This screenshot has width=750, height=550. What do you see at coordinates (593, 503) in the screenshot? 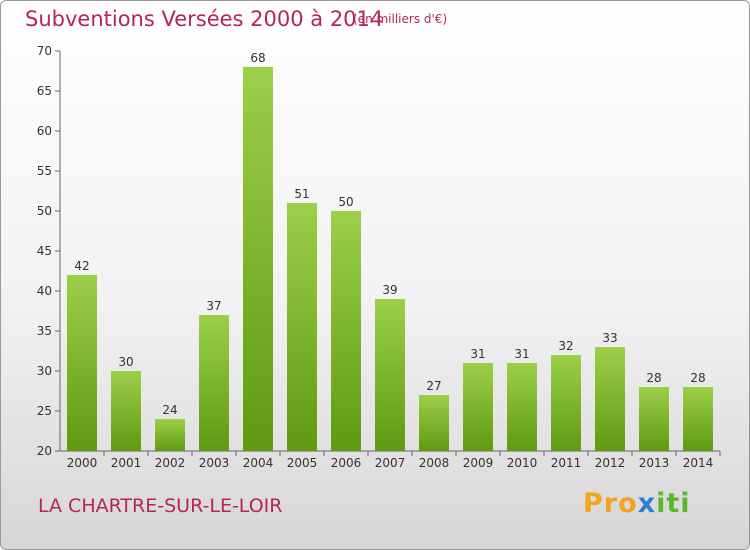
I see `logo-letter: P` at bounding box center [593, 503].